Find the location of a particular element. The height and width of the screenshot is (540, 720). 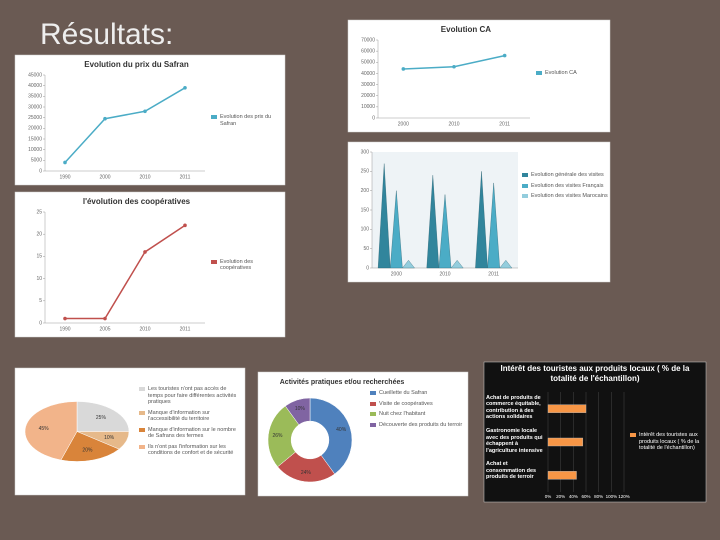

legend-label: Evolution des visites Marocains is located at coordinates (569, 196).